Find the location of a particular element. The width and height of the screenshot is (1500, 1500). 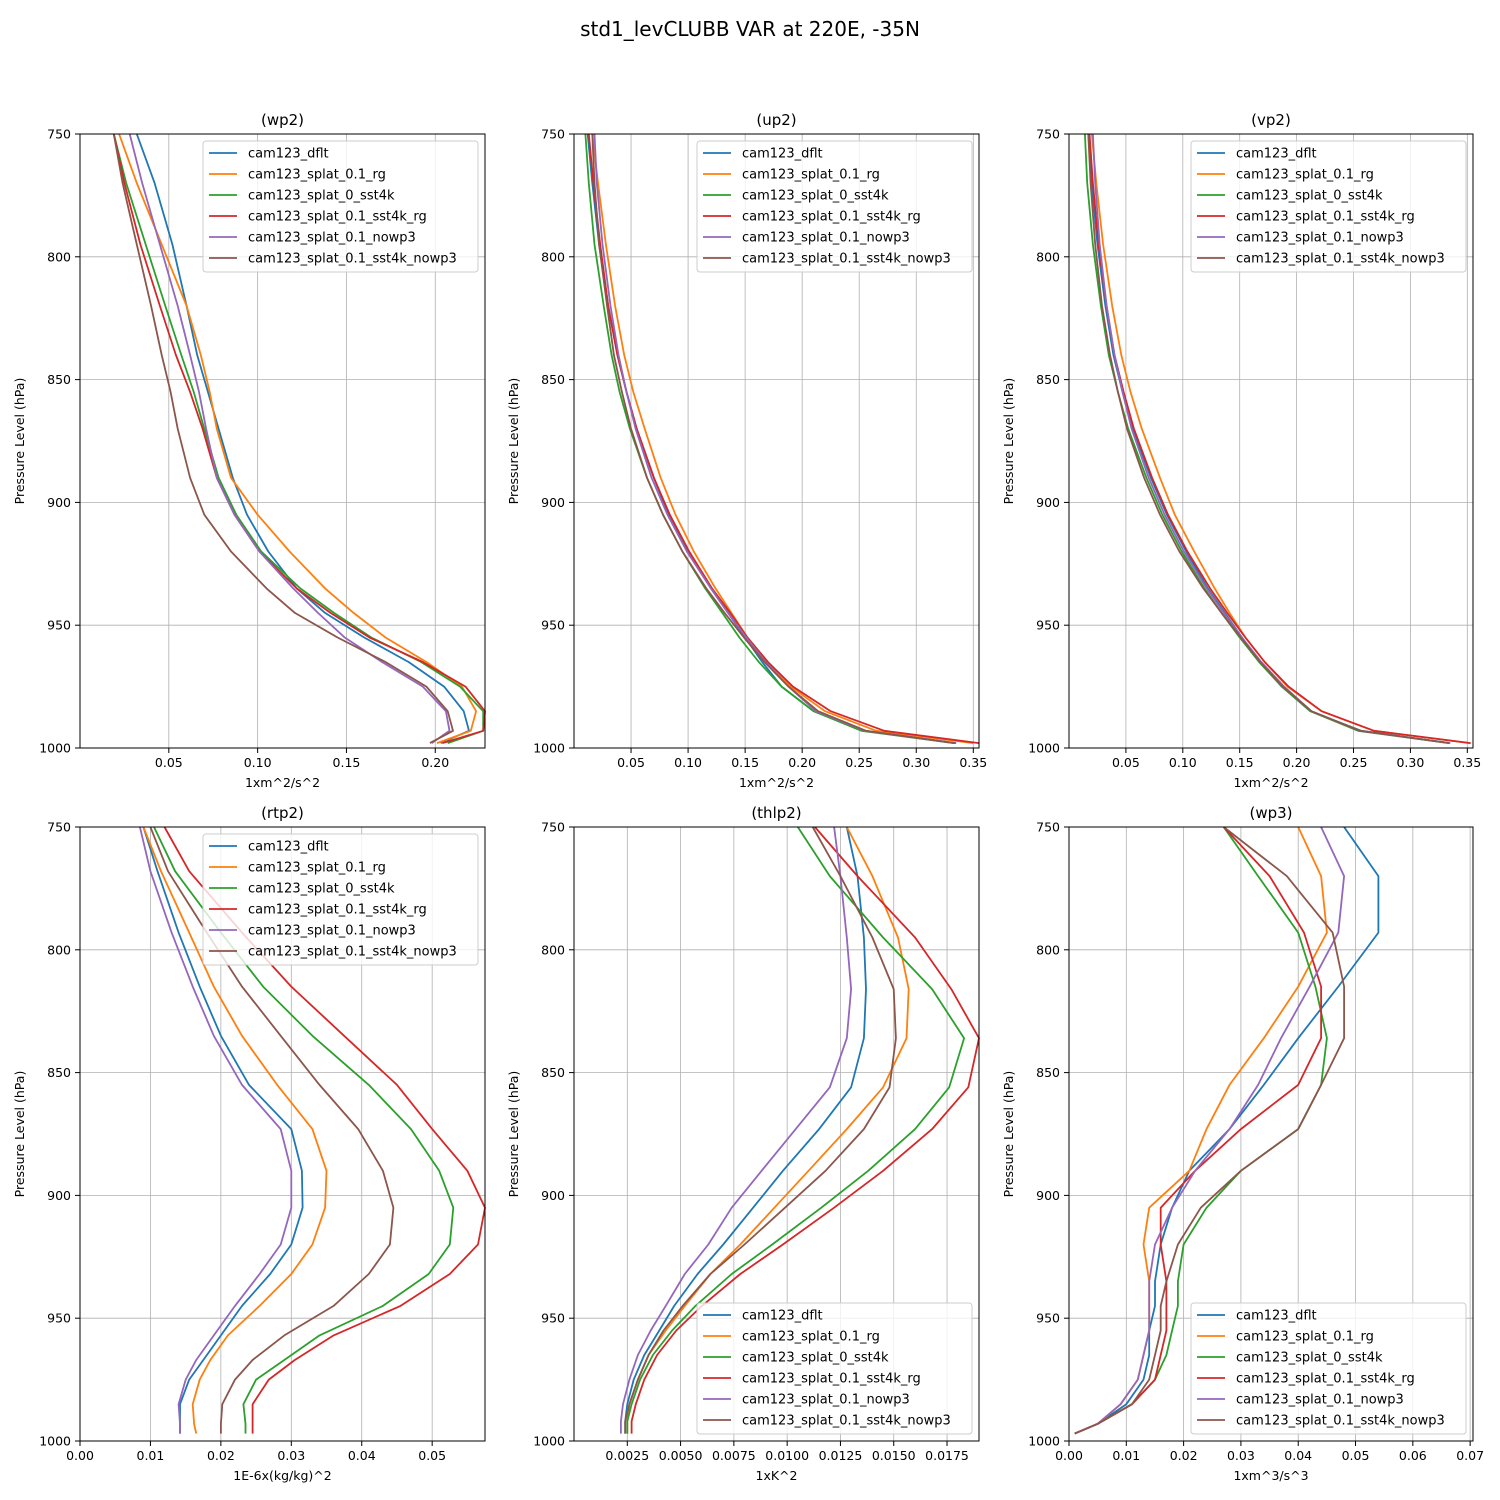

y-axis-label: Pressure Level (hPa) is located at coordinates (1008, 441).